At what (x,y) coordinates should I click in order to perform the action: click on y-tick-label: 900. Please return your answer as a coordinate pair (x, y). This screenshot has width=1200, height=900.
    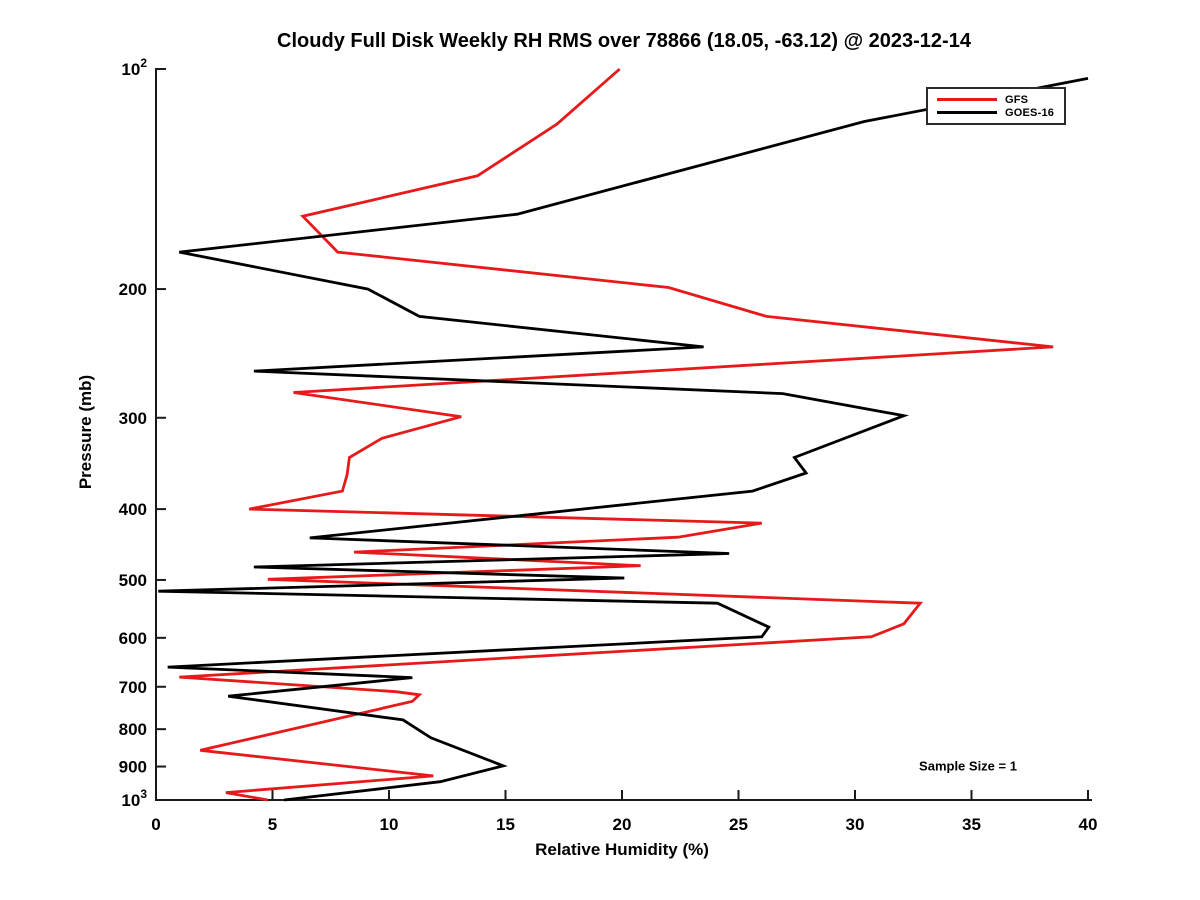
    Looking at the image, I should click on (133, 767).